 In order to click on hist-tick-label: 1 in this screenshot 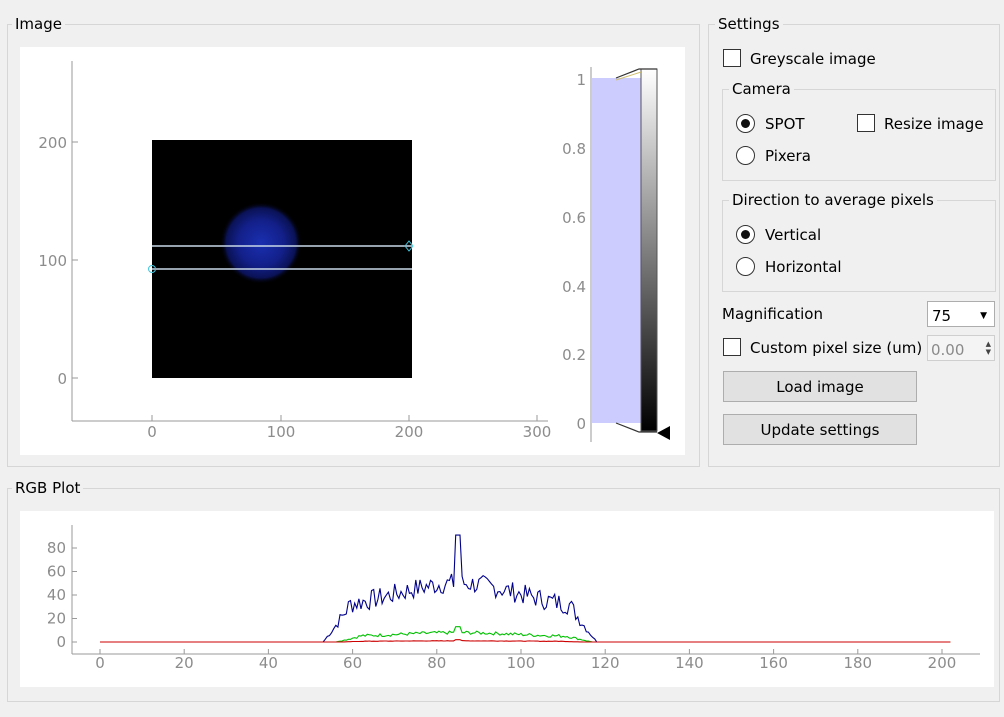, I will do `click(581, 80)`.